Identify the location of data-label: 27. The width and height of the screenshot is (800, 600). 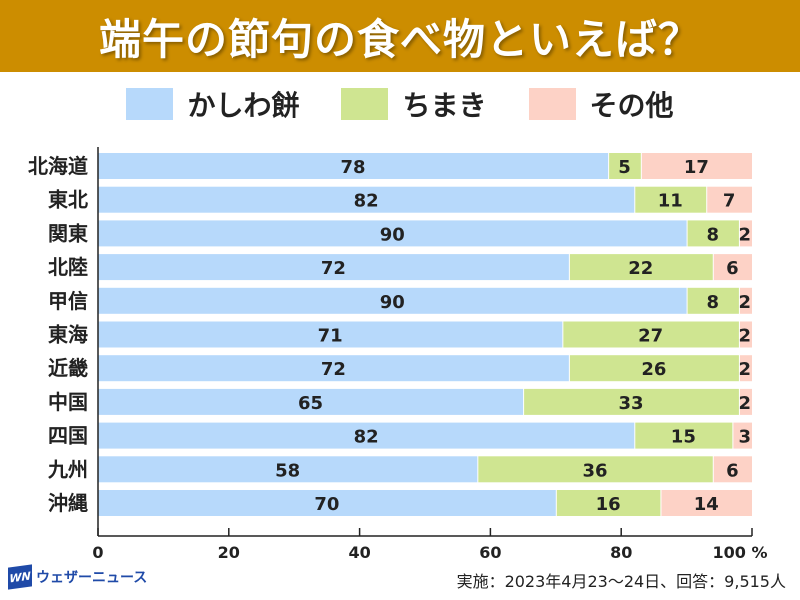
(650, 336).